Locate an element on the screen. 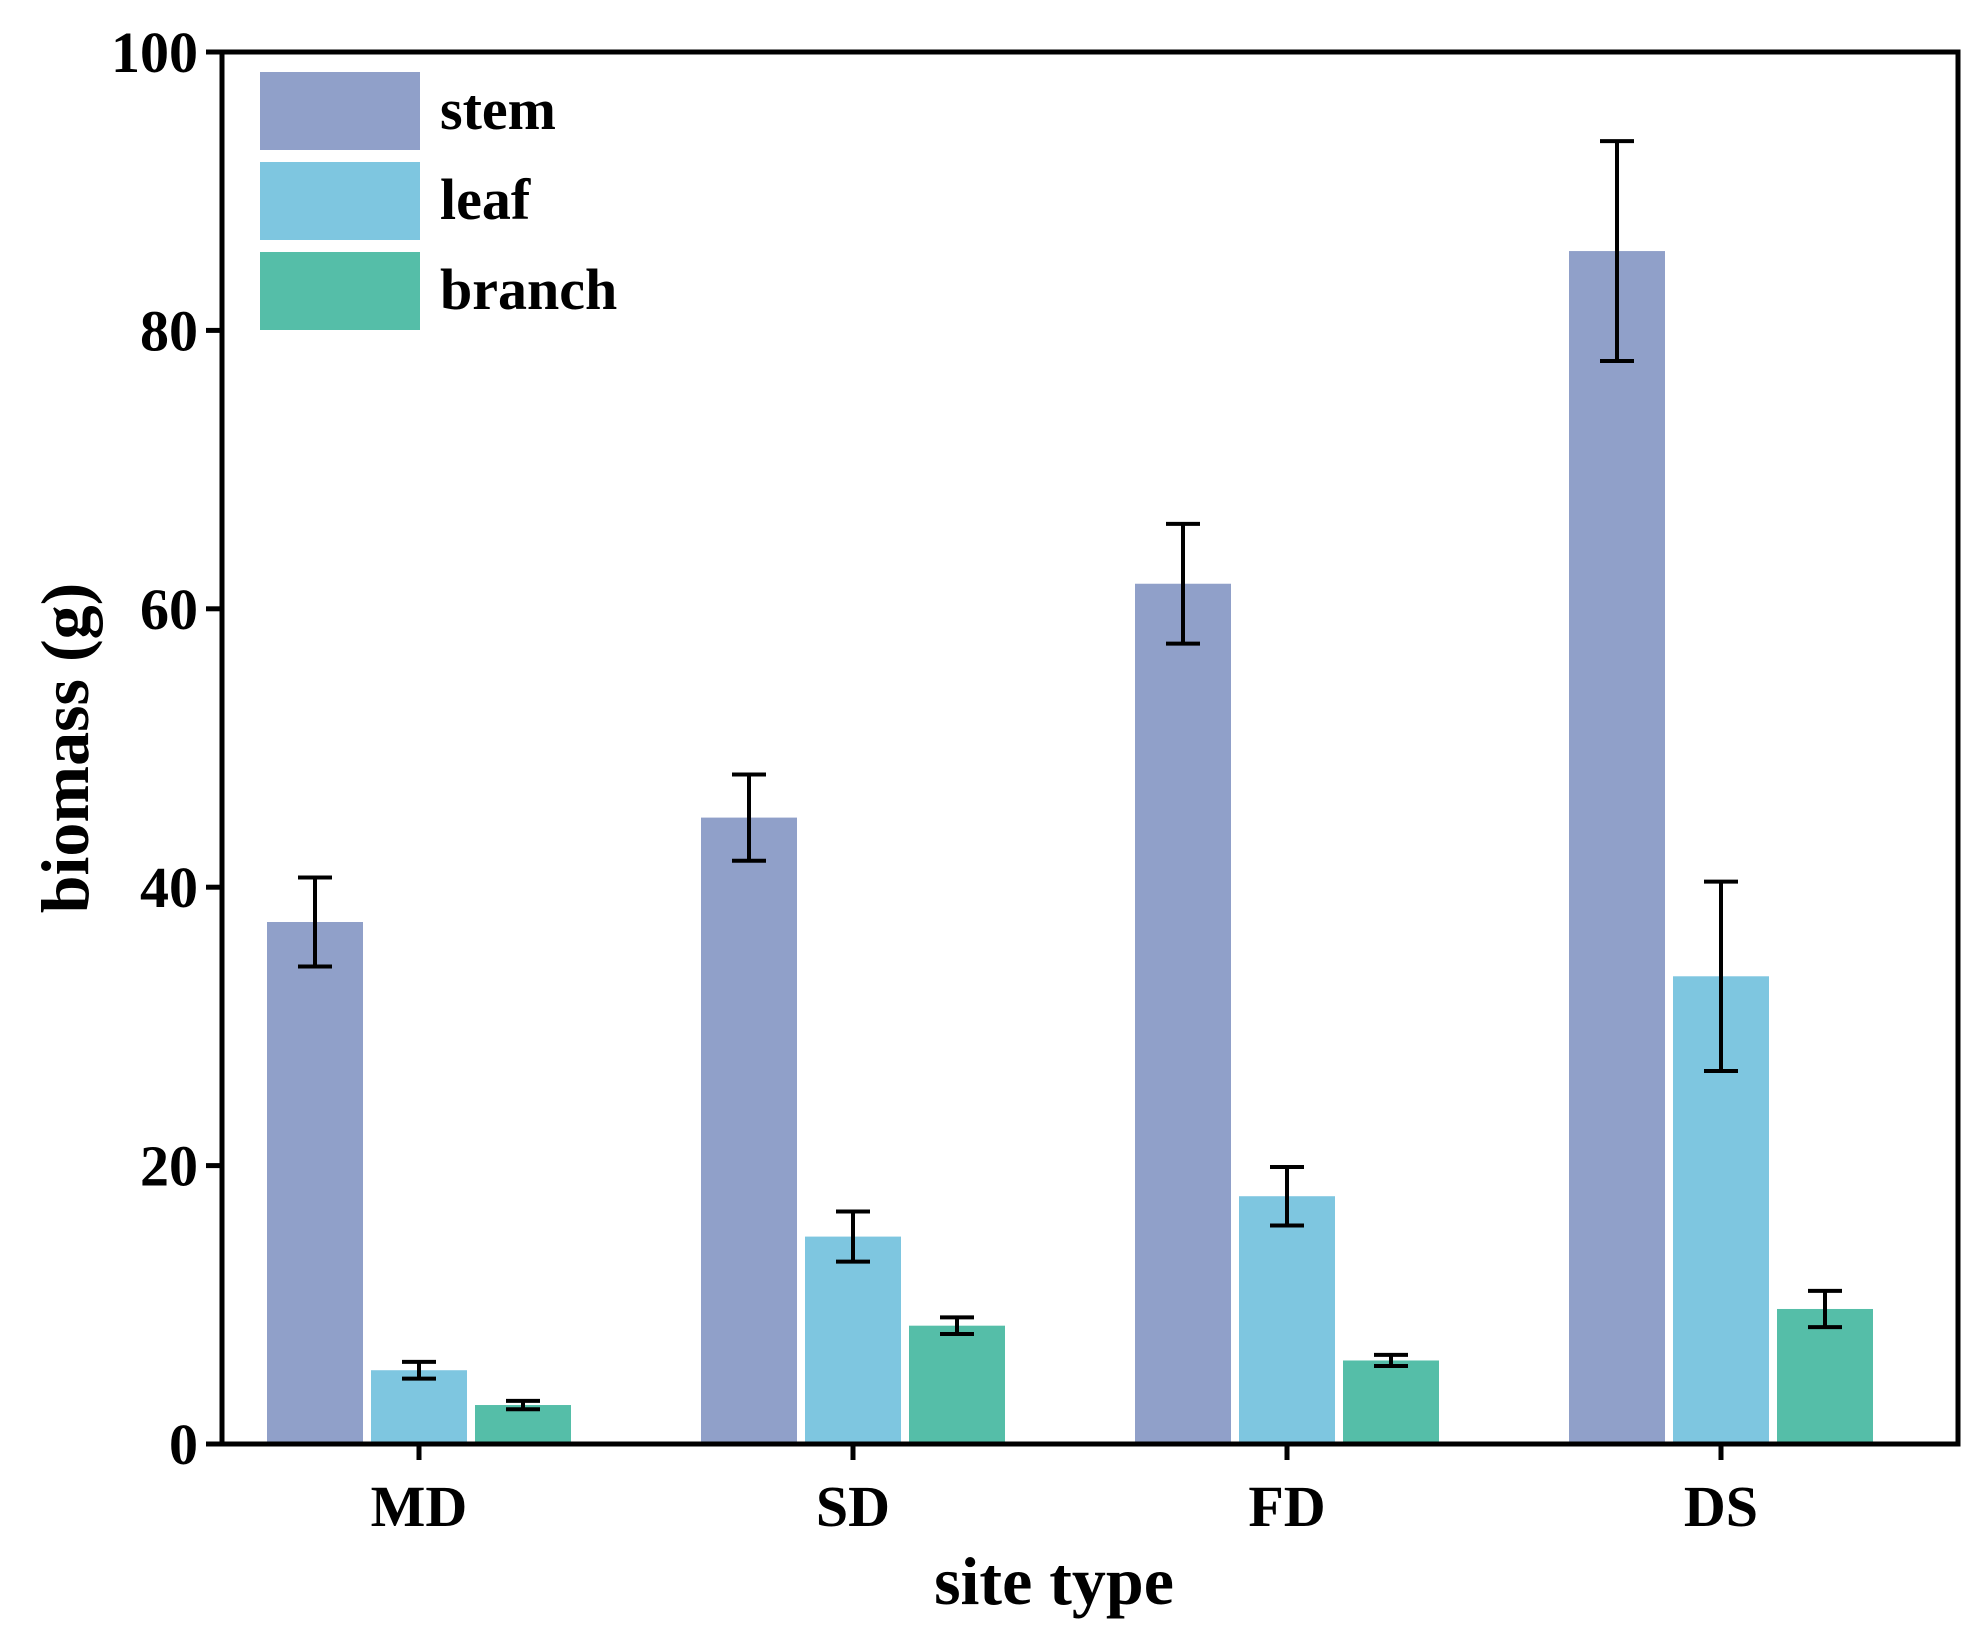 This screenshot has width=1980, height=1649. bar-leaf-SD is located at coordinates (853, 1340).